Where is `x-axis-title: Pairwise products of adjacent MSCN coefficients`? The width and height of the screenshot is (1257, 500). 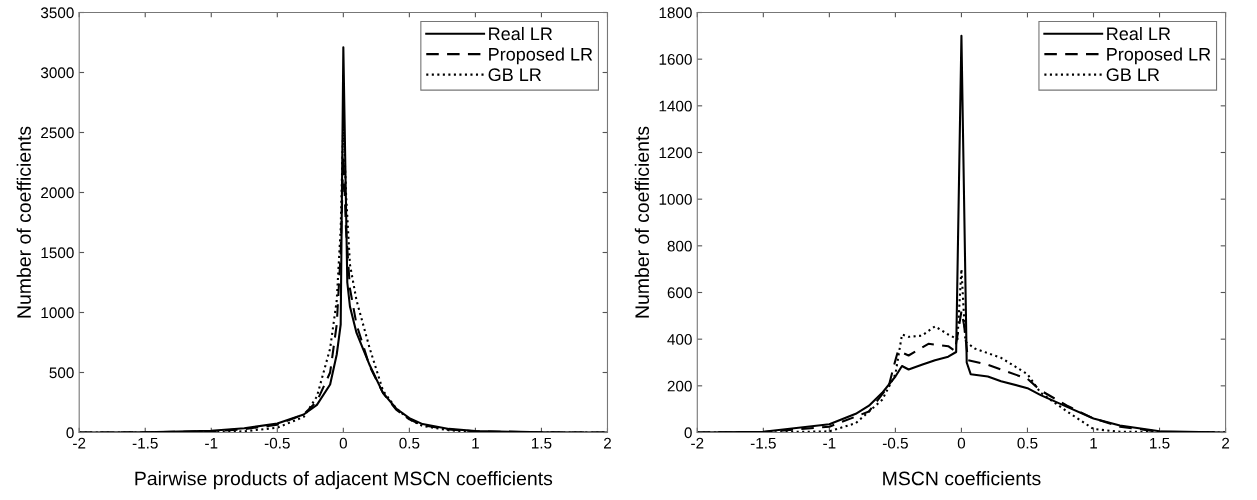
x-axis-title: Pairwise products of adjacent MSCN coefficients is located at coordinates (344, 480).